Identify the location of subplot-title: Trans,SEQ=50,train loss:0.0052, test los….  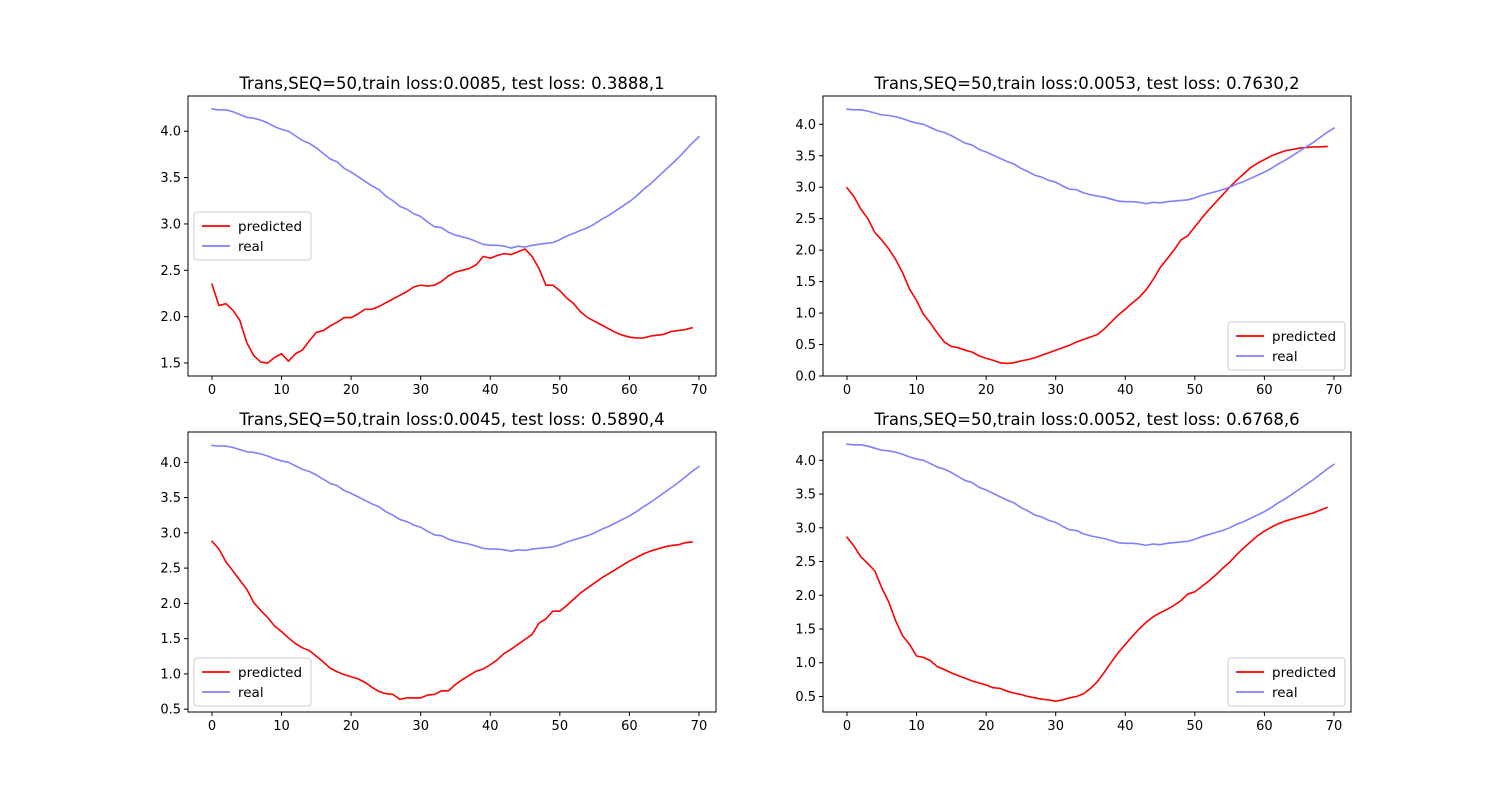
(1086, 419).